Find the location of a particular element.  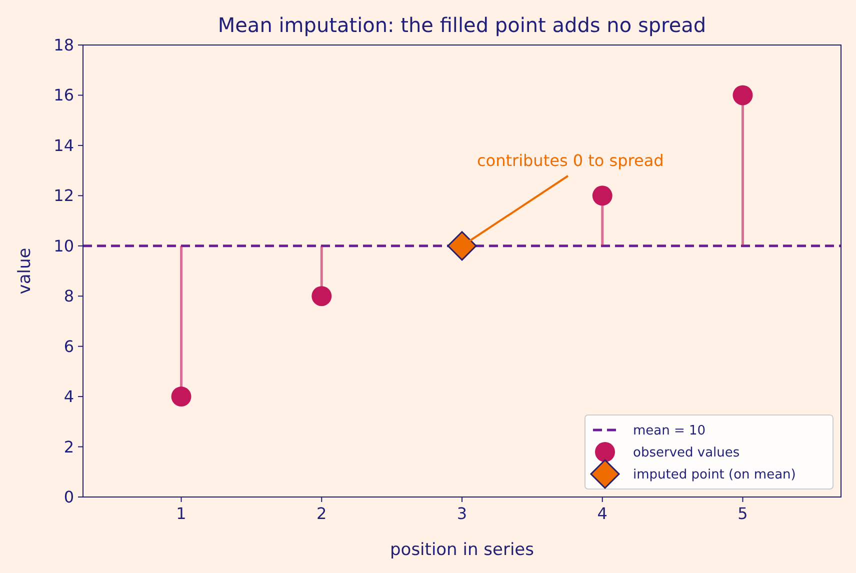

legend-label: observed values is located at coordinates (686, 453).